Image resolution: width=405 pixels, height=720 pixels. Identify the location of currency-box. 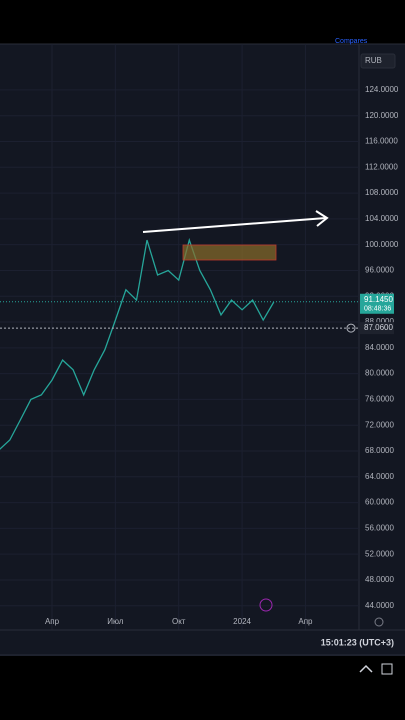
(378, 61).